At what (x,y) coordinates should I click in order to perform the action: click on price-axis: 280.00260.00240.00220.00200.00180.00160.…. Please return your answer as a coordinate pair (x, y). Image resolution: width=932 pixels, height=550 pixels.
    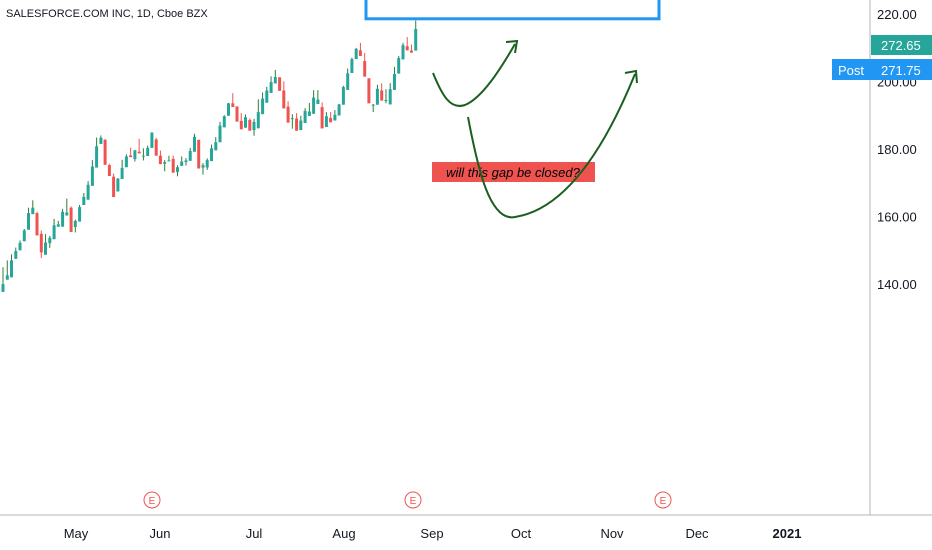
    Looking at the image, I should click on (897, 146).